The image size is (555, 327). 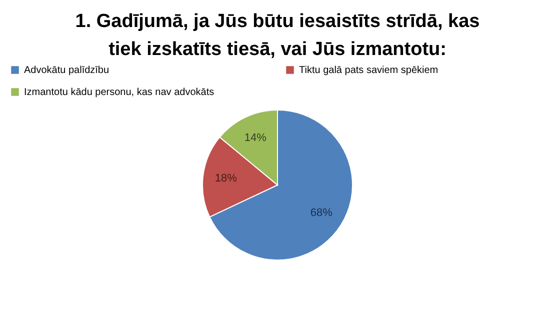 I want to click on chart-title: 1. Gadījumā, ja Jūs būtu iesaistīts strīdā, kas tiek izskatīts tiesā, vai Jūs izmantotu:, so click(x=277, y=35).